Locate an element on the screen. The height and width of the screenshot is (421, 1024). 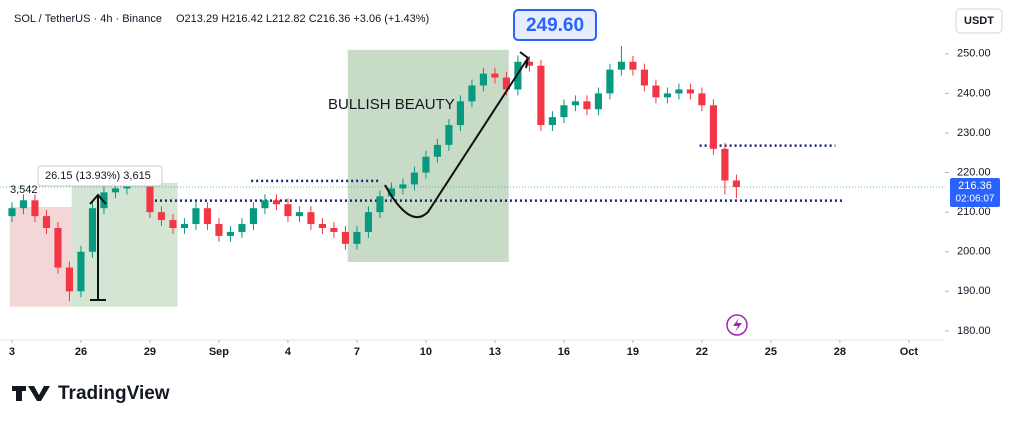
x-tick-label: 25 is located at coordinates (771, 352).